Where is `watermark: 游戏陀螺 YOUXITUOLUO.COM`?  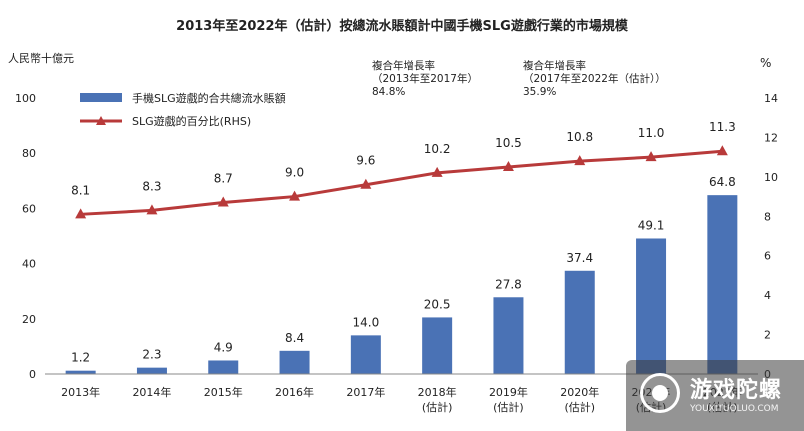 watermark: 游戏陀螺 YOUXITUOLUO.COM is located at coordinates (715, 395).